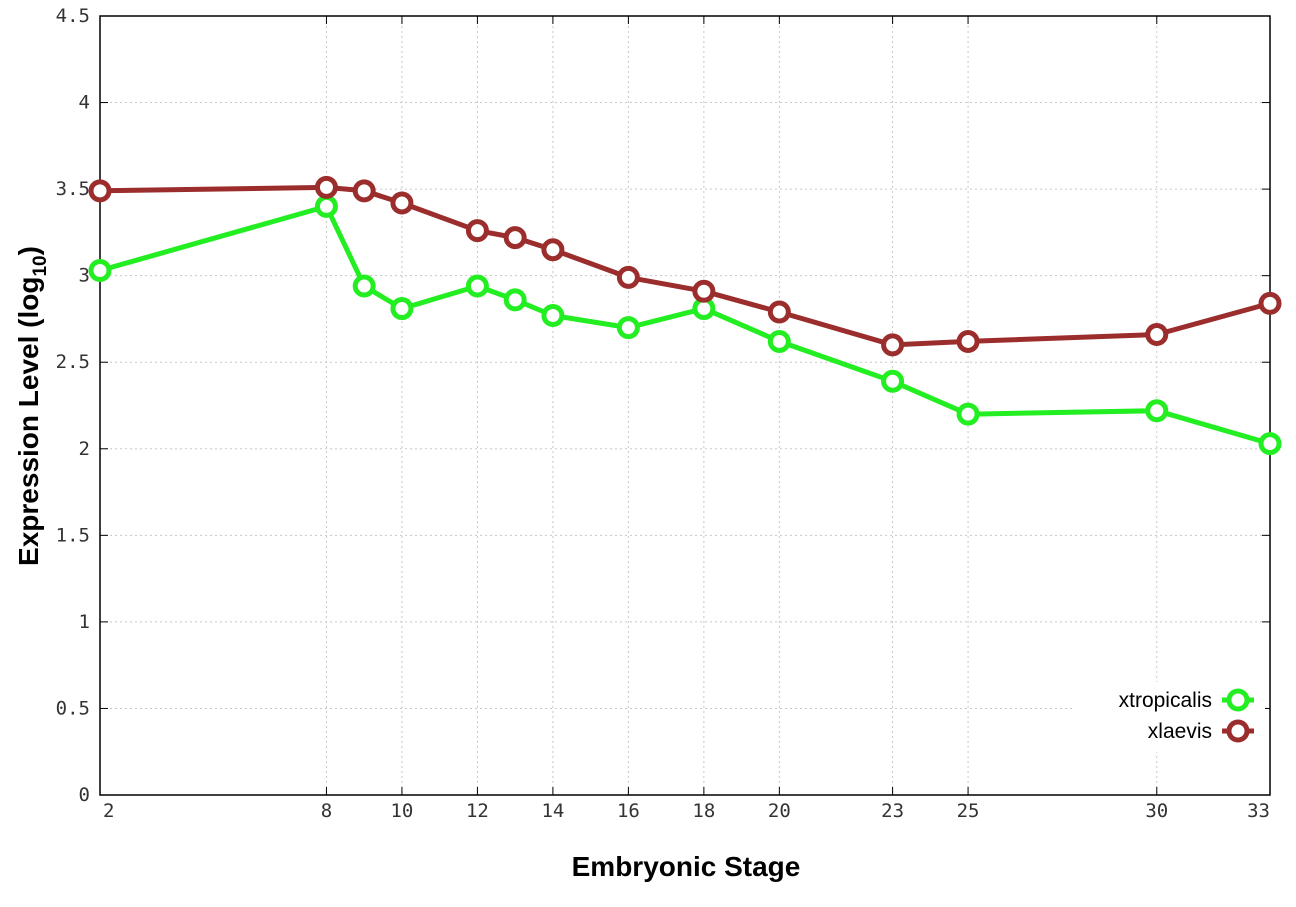 This screenshot has width=1296, height=907. What do you see at coordinates (28, 421) in the screenshot?
I see `y-axis-title-main: Expression Level (log` at bounding box center [28, 421].